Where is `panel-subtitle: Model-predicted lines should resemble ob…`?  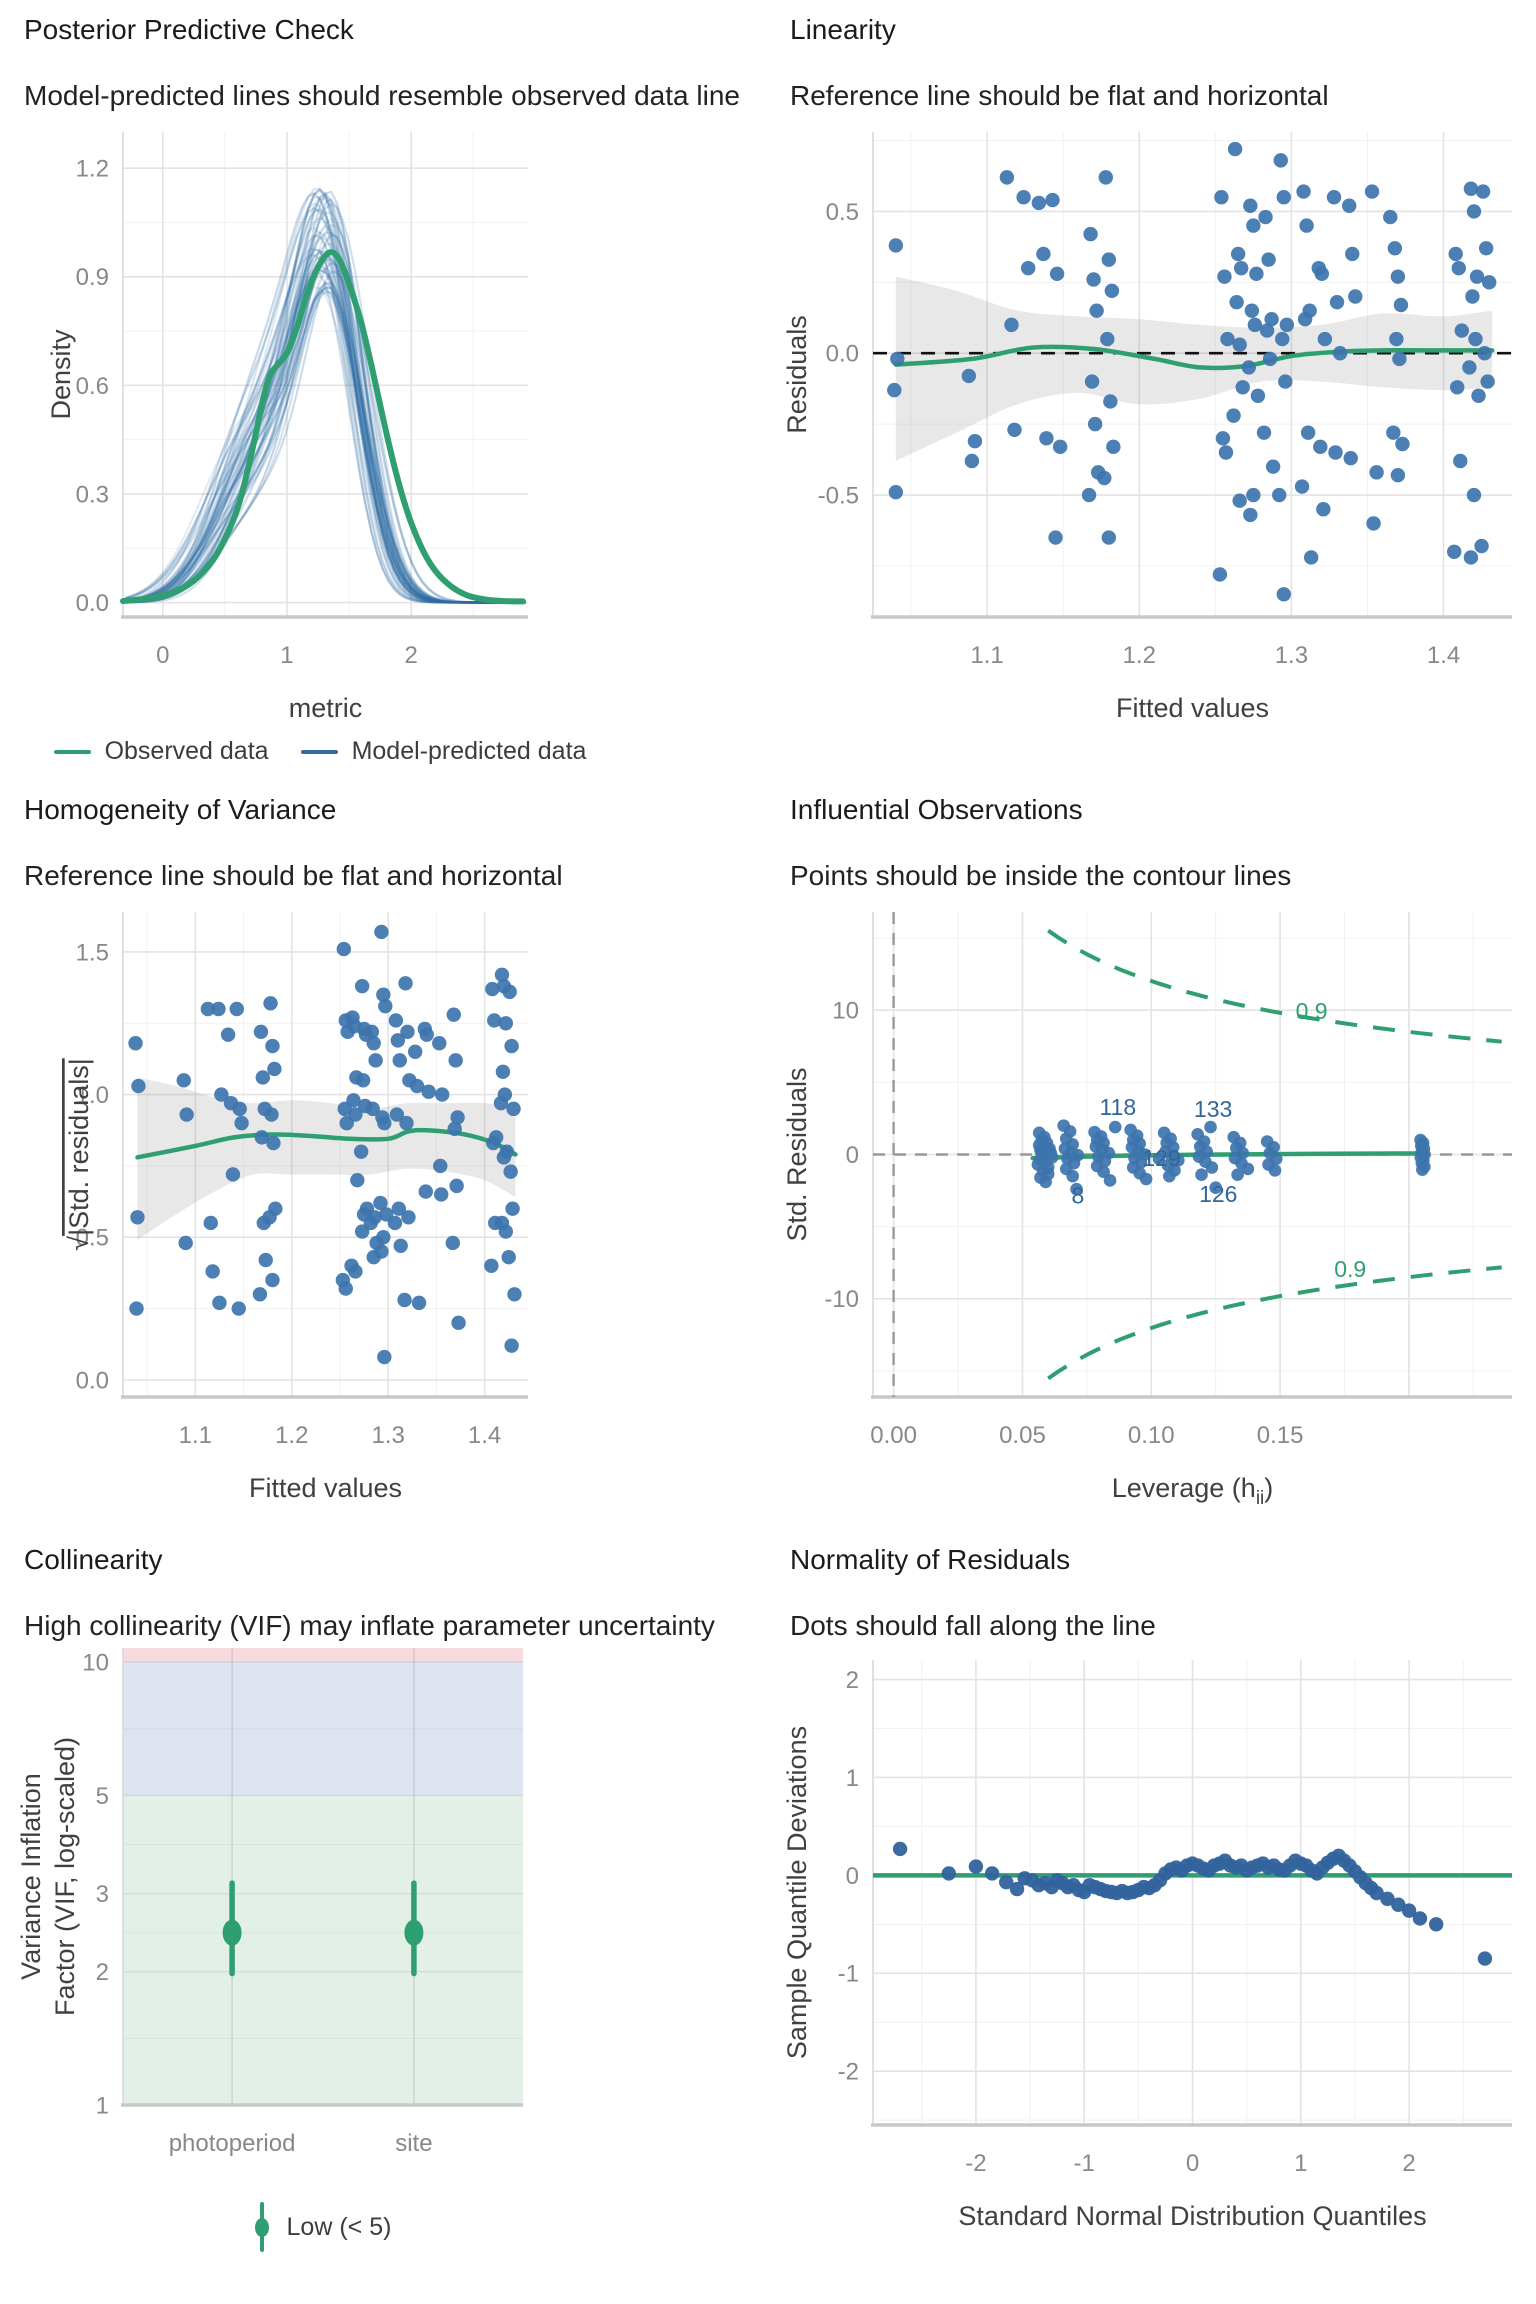 panel-subtitle: Model-predicted lines should resemble ob… is located at coordinates (382, 95).